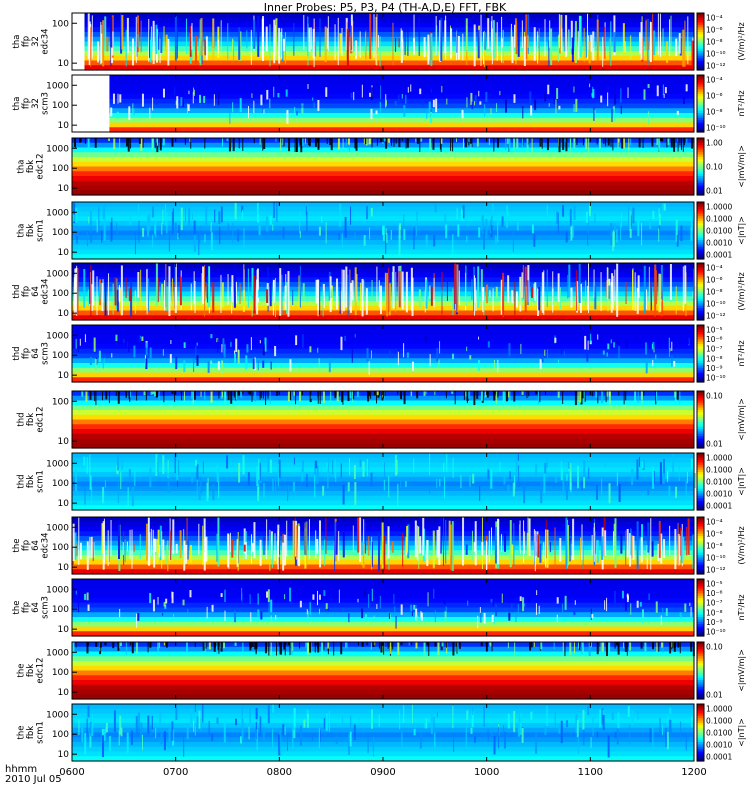 This screenshot has height=800, width=750. Describe the element at coordinates (381, 419) in the screenshot. I see `panel-7: 100 10 thdfbkedc12 0.10 0.01 <|mV/m|>` at that location.